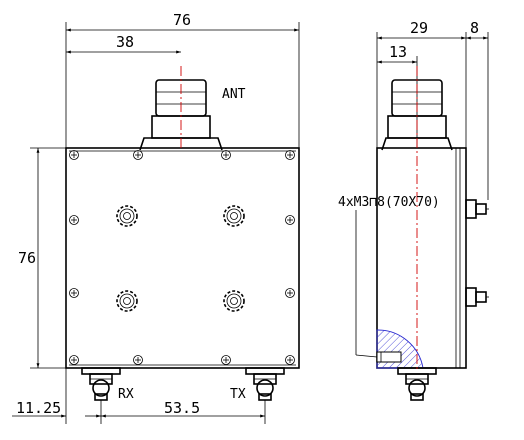  I want to click on label-mounting: 4xM3⊓8(70X70), so click(389, 202).